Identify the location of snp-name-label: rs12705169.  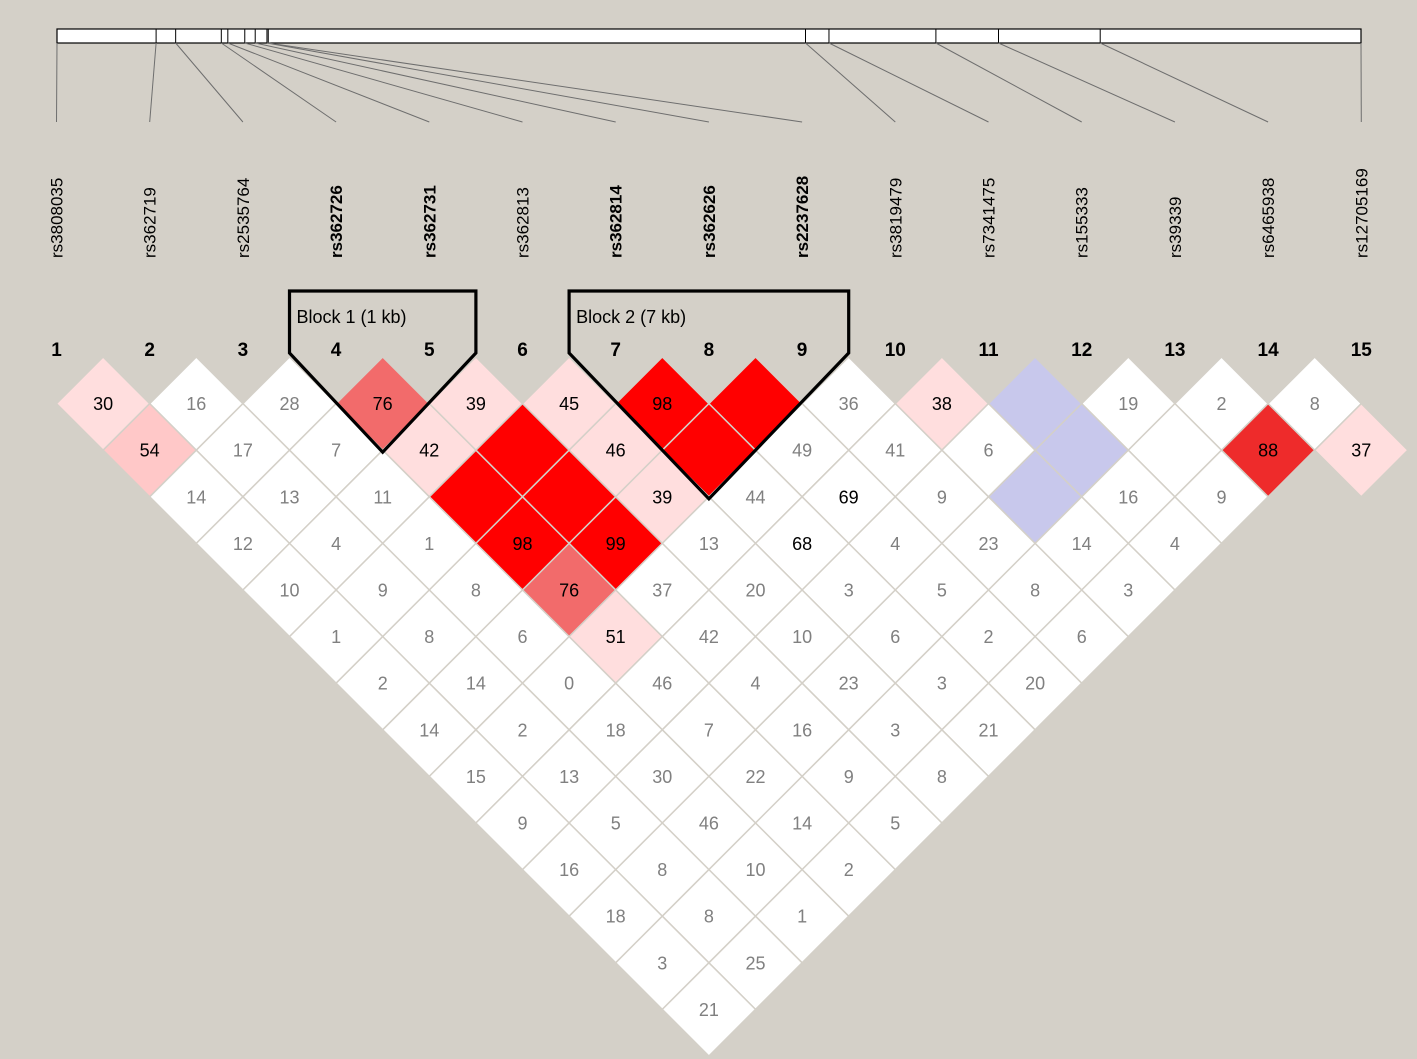
(1361, 213).